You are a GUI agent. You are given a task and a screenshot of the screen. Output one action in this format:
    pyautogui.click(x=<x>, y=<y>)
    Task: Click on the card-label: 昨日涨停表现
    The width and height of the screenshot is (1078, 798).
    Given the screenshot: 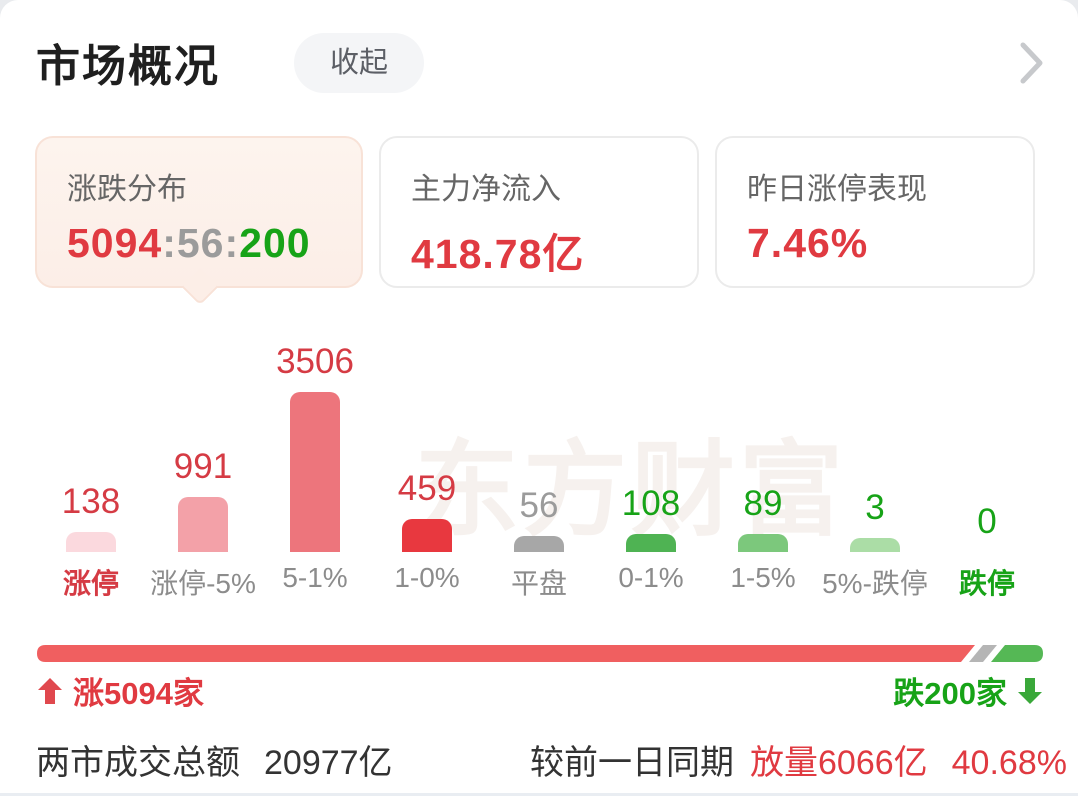 What is the action you would take?
    pyautogui.click(x=837, y=189)
    